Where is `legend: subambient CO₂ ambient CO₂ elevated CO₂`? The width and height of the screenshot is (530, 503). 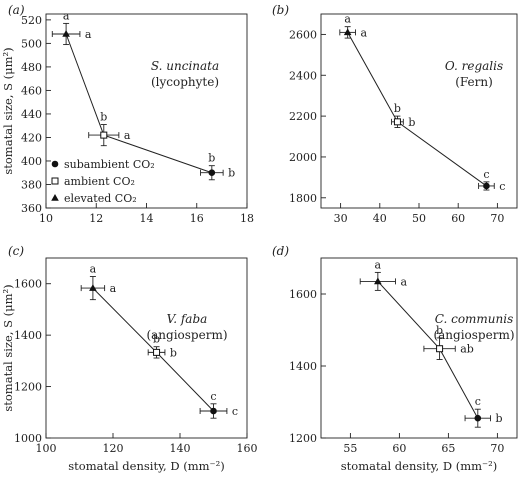
legend: subambient CO₂ ambient CO₂ elevated CO₂ is located at coordinates (103, 181).